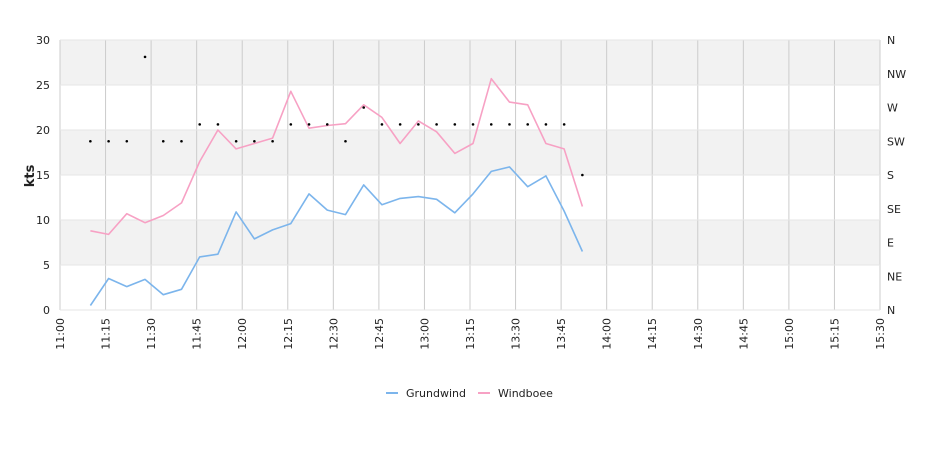  I want to click on right-tick-label: NE, so click(894, 276).